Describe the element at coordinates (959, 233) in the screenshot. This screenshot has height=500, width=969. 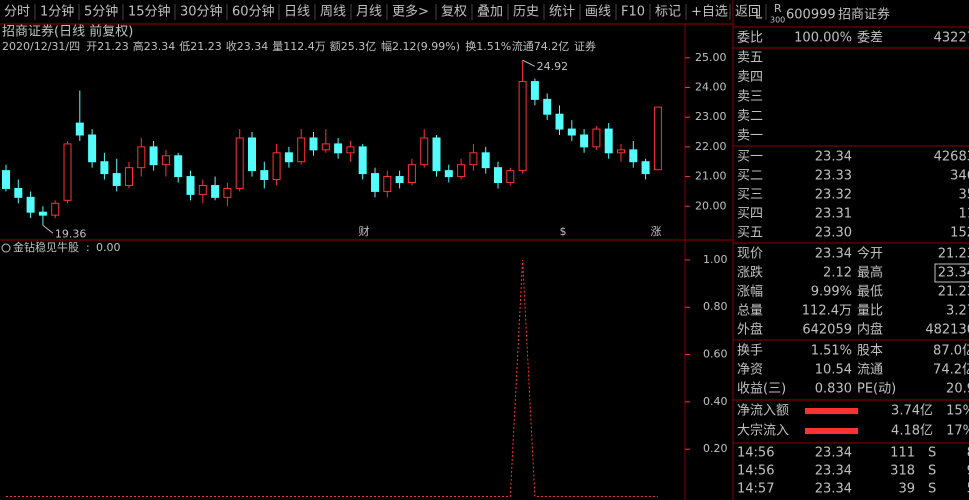
I see `bid-volume: 152` at that location.